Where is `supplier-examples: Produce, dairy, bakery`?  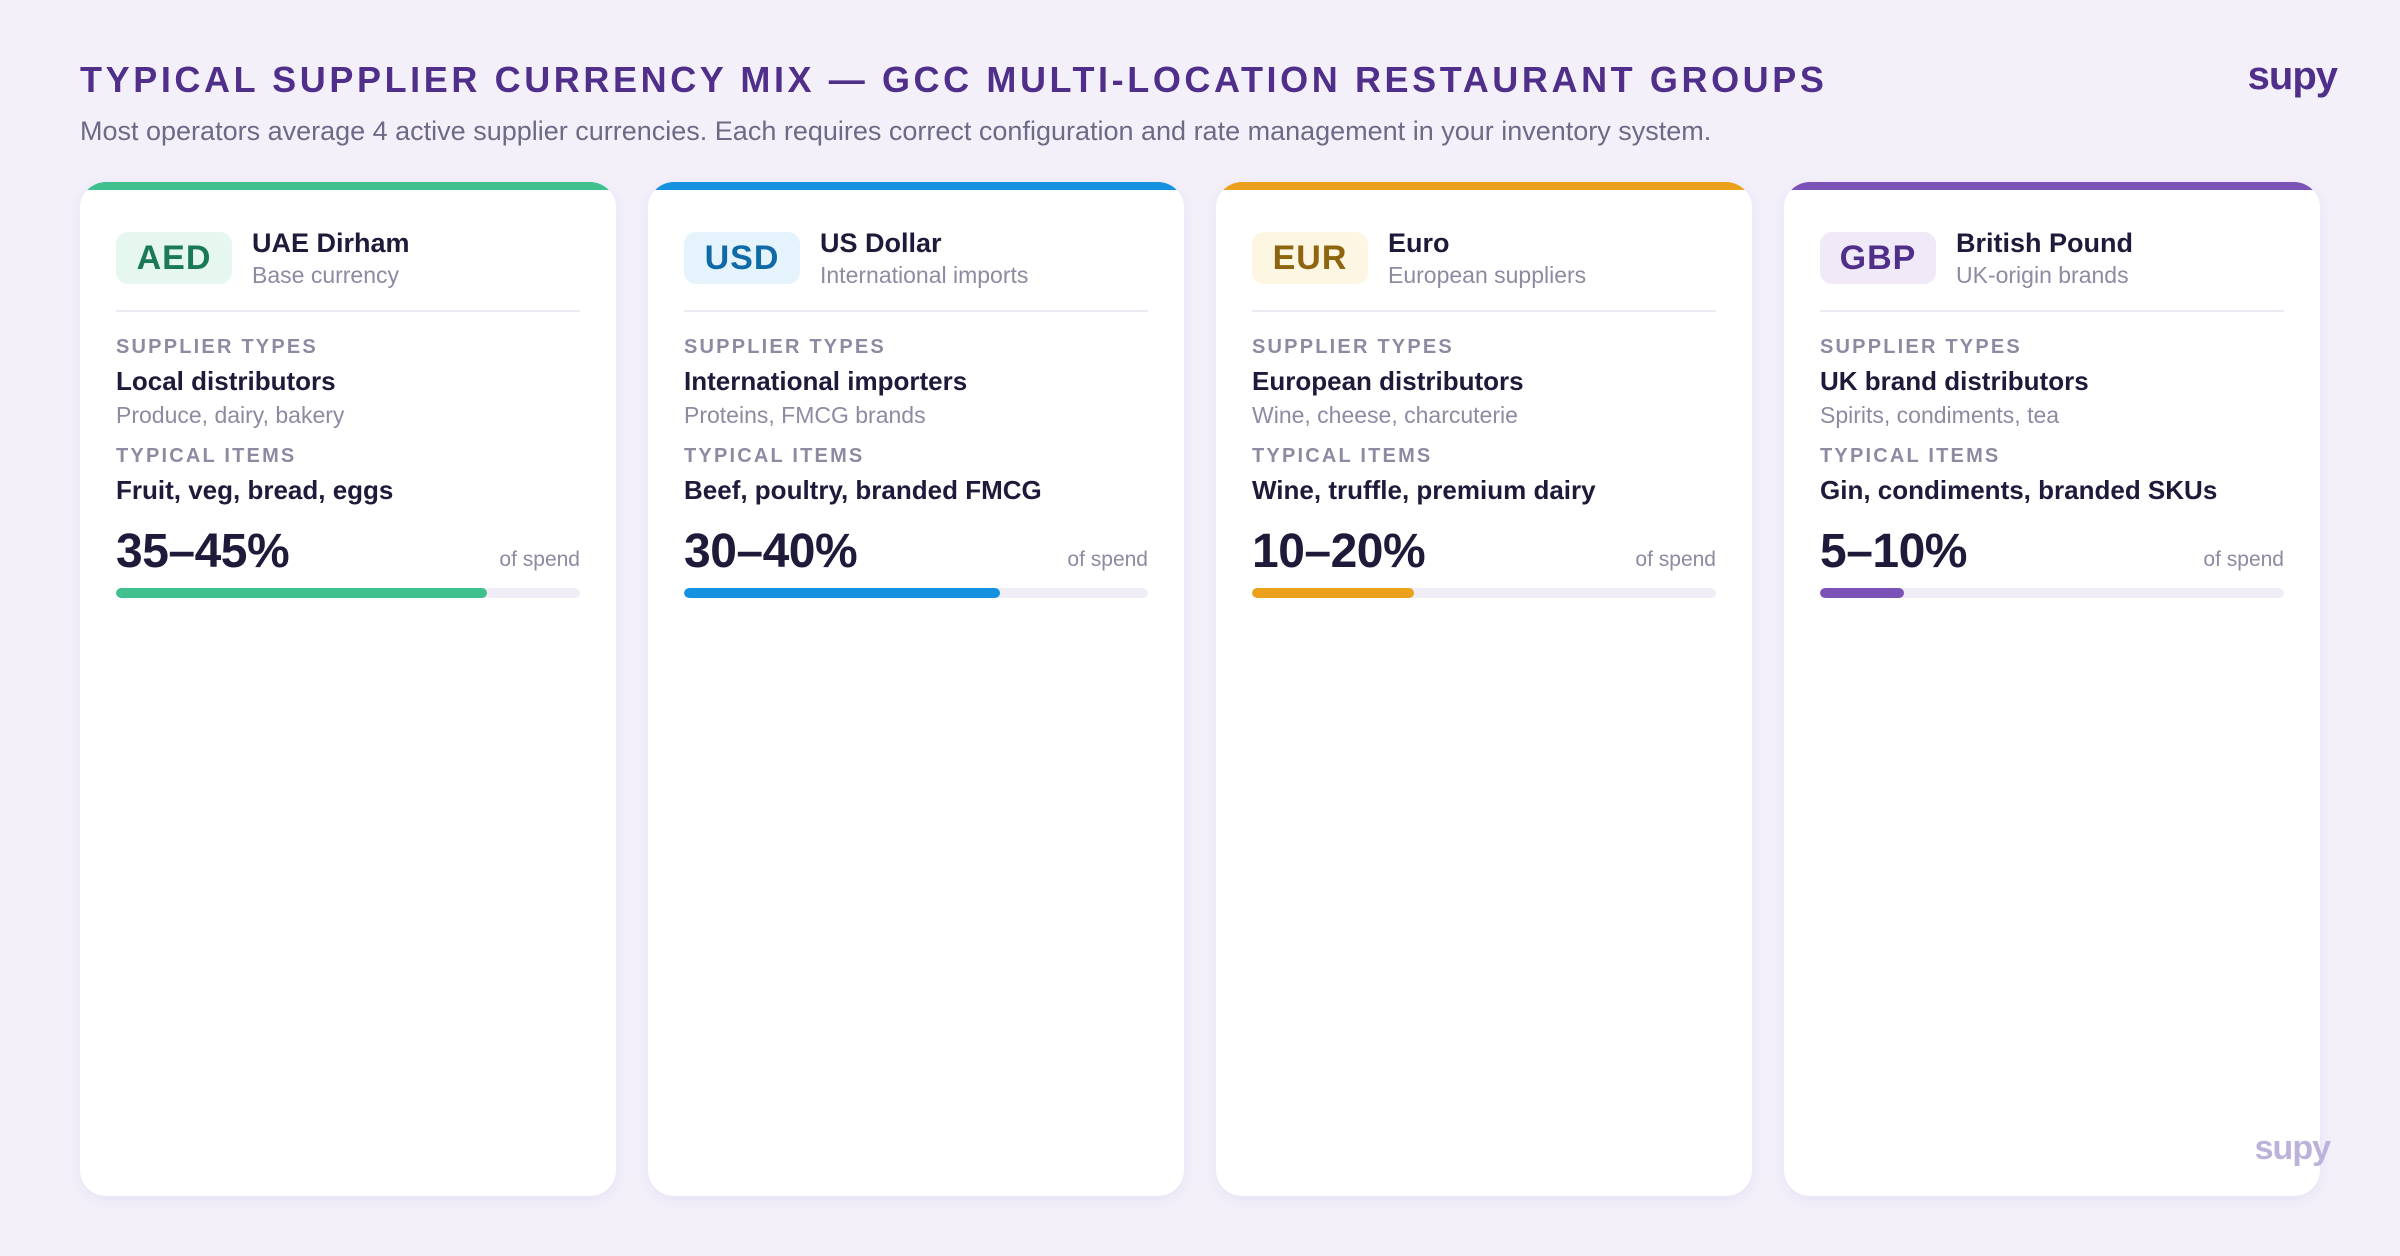 supplier-examples: Produce, dairy, bakery is located at coordinates (230, 415).